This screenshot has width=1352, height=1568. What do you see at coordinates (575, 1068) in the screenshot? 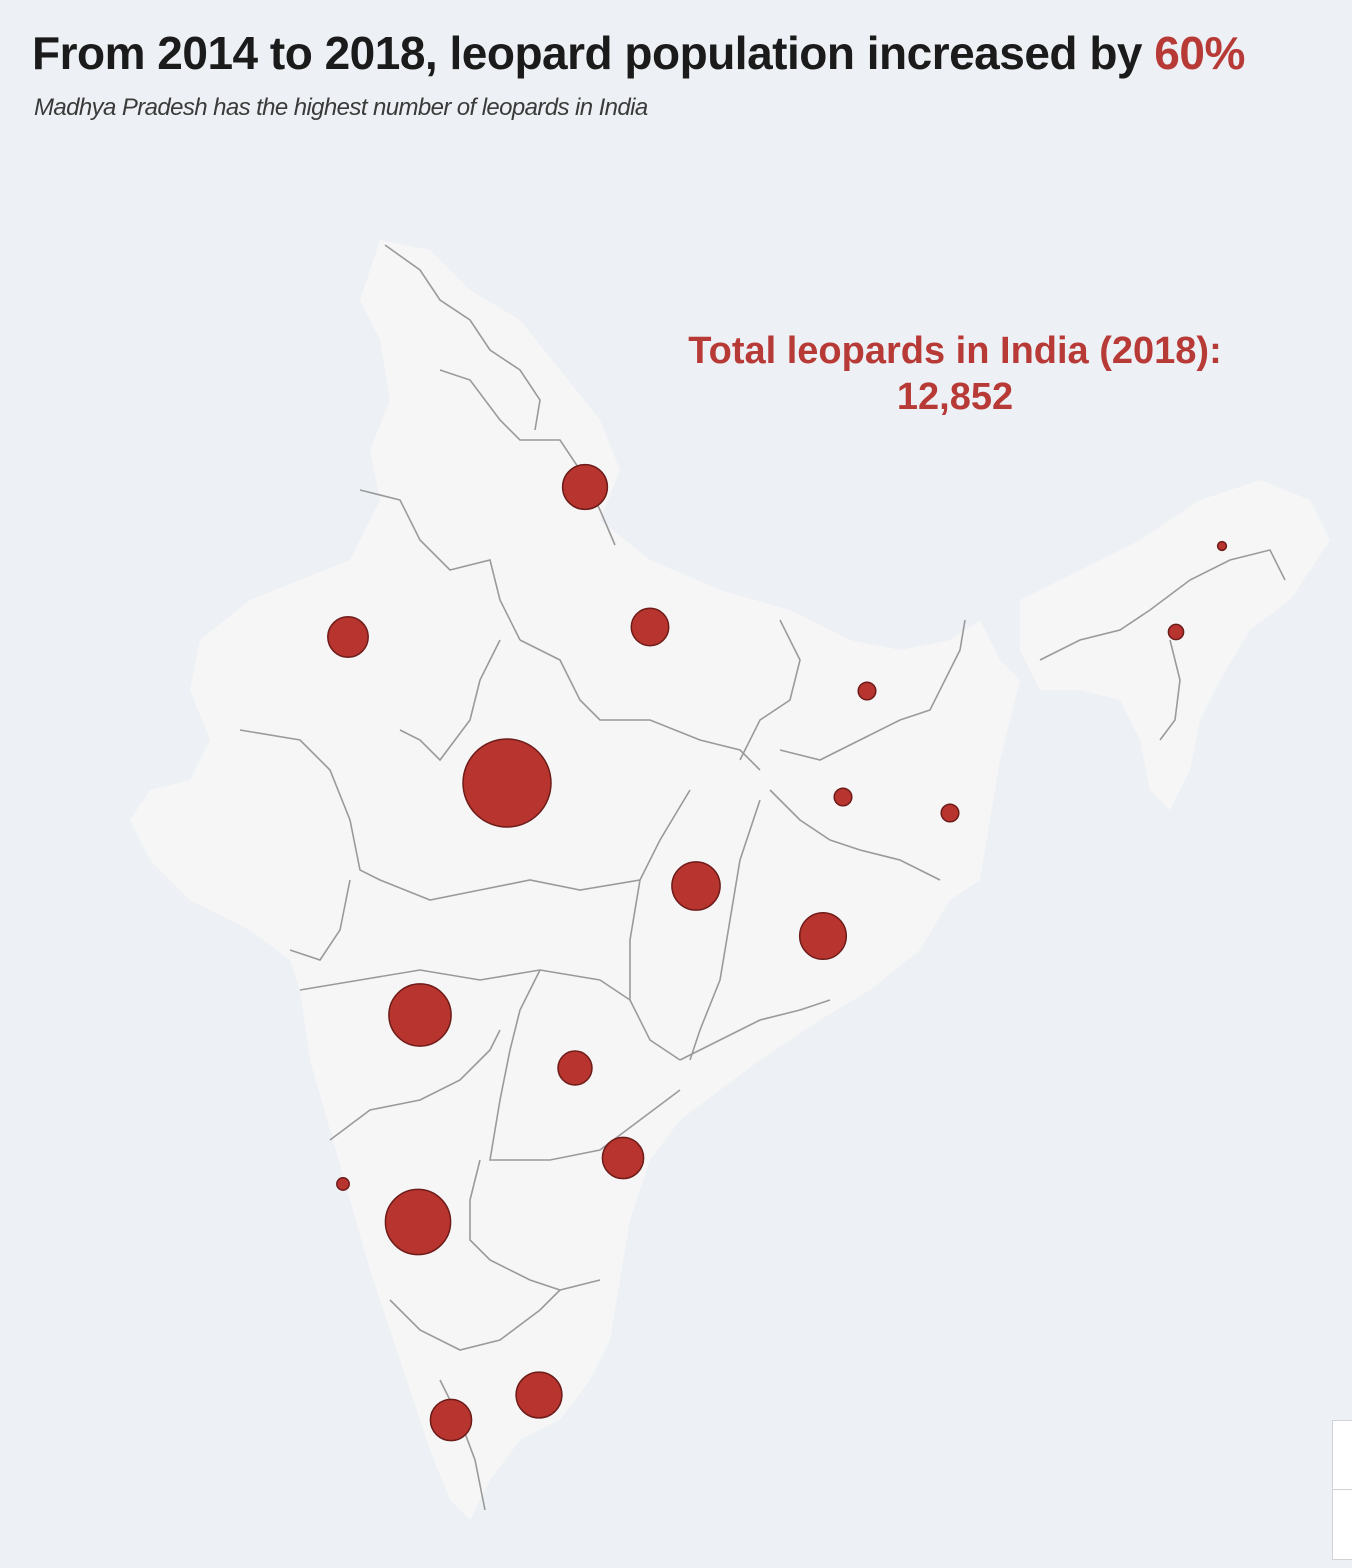
I see `bubble-telangana` at bounding box center [575, 1068].